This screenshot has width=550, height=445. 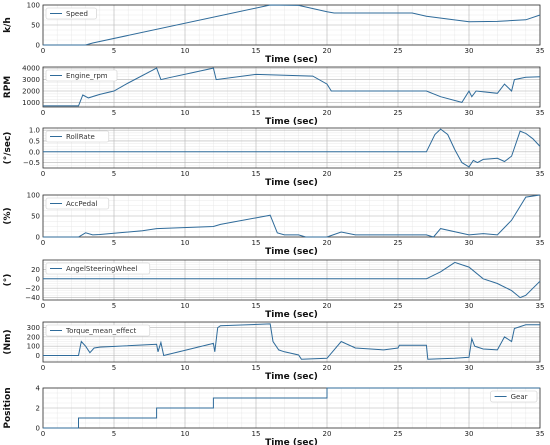 What do you see at coordinates (8, 148) in the screenshot?
I see `y-axis-label: (°/sec)` at bounding box center [8, 148].